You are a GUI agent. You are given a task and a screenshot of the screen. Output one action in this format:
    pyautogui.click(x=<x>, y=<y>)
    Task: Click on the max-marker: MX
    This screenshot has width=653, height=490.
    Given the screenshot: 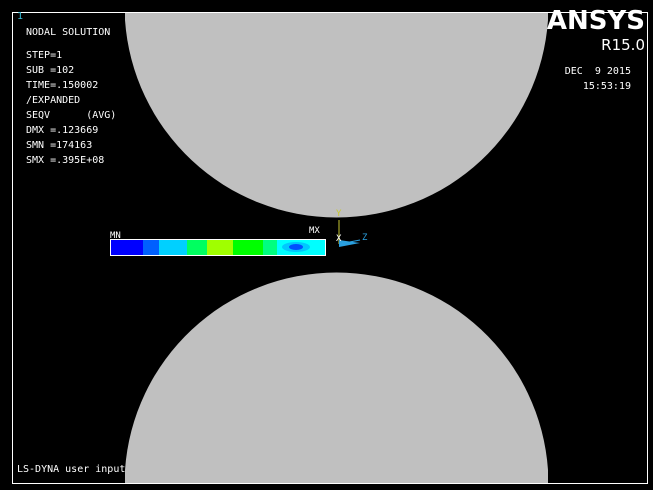 What is the action you would take?
    pyautogui.click(x=314, y=231)
    